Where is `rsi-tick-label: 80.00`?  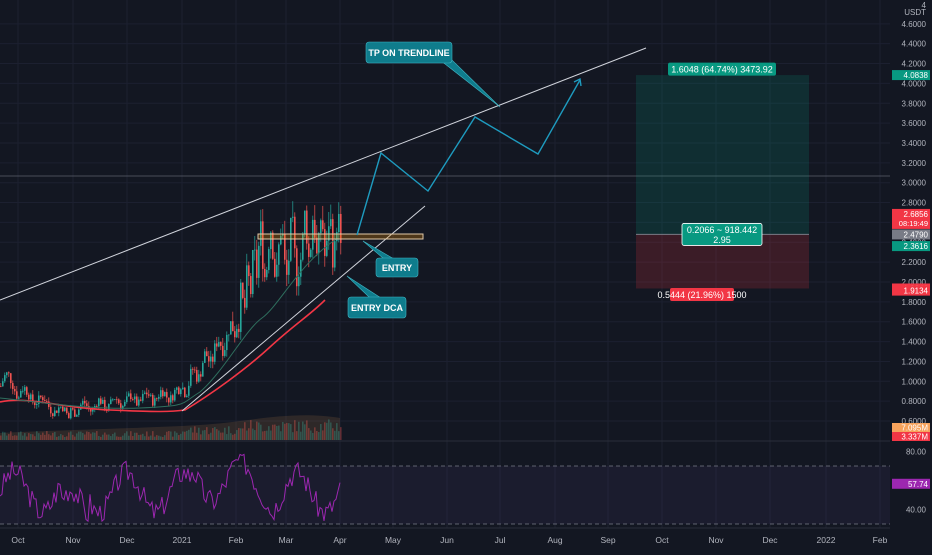
rsi-tick-label: 80.00 is located at coordinates (916, 452).